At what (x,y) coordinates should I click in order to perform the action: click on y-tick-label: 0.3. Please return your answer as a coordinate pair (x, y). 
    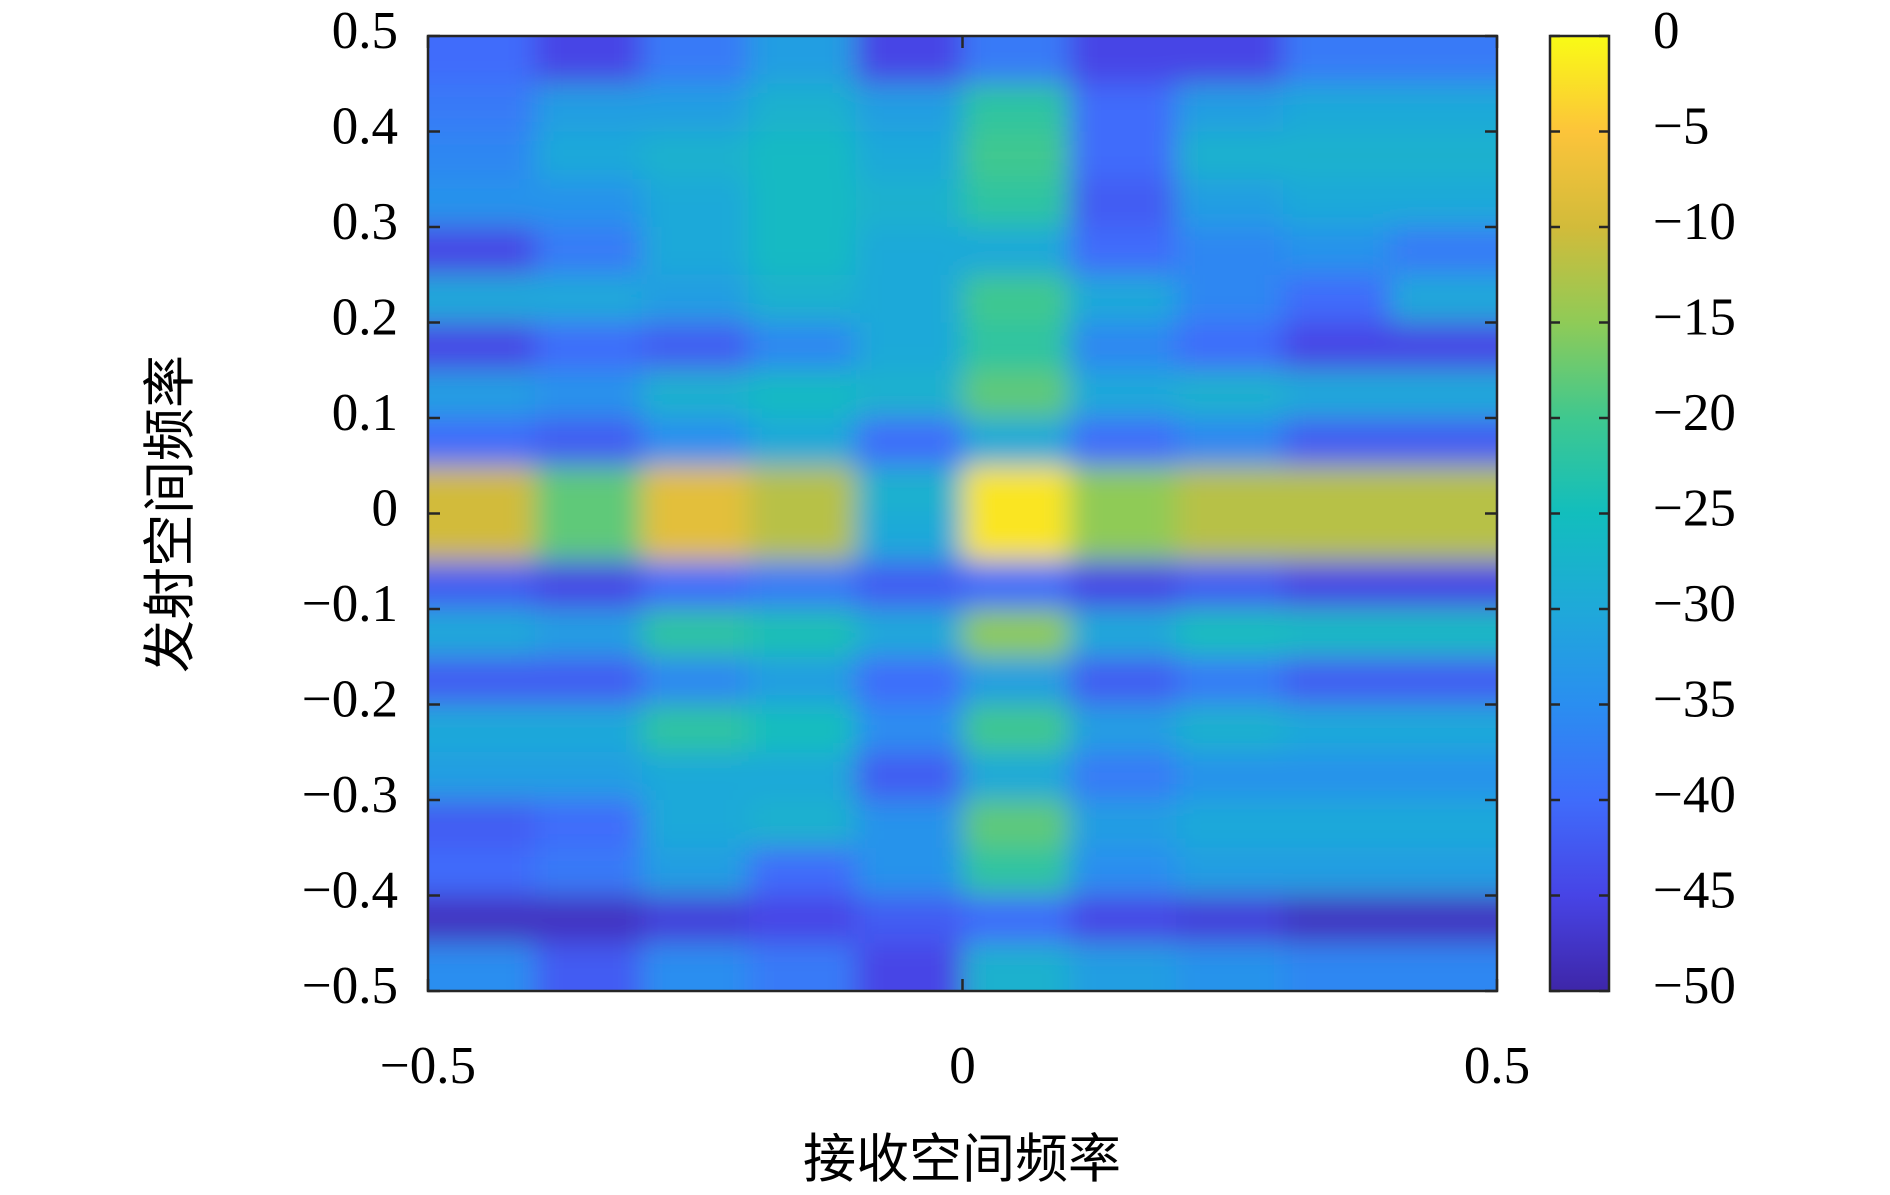
    Looking at the image, I should click on (365, 222).